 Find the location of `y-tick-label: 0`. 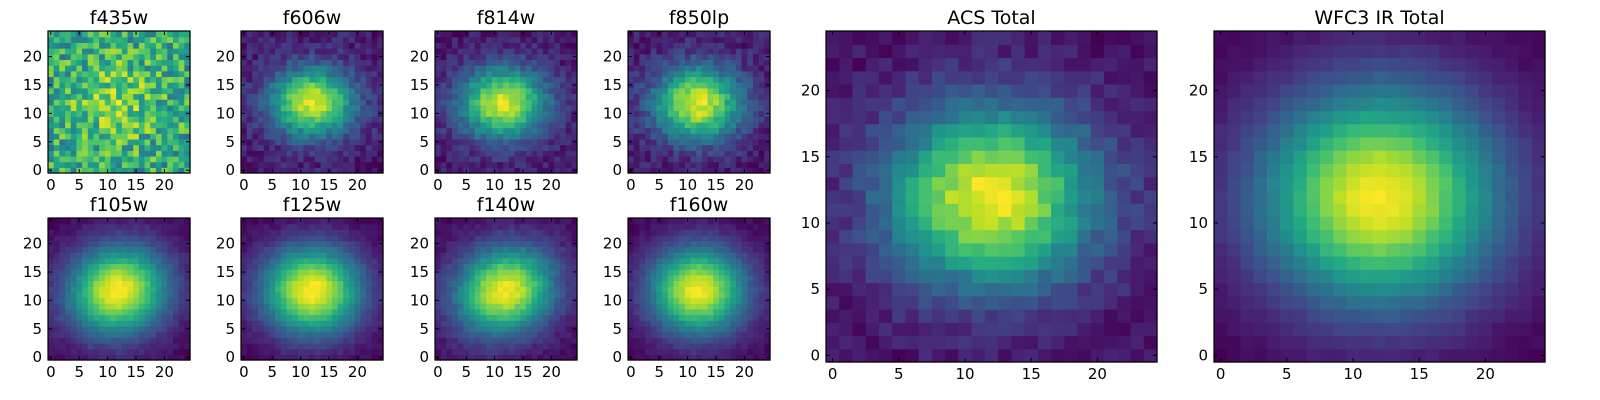

y-tick-label: 0 is located at coordinates (230, 170).